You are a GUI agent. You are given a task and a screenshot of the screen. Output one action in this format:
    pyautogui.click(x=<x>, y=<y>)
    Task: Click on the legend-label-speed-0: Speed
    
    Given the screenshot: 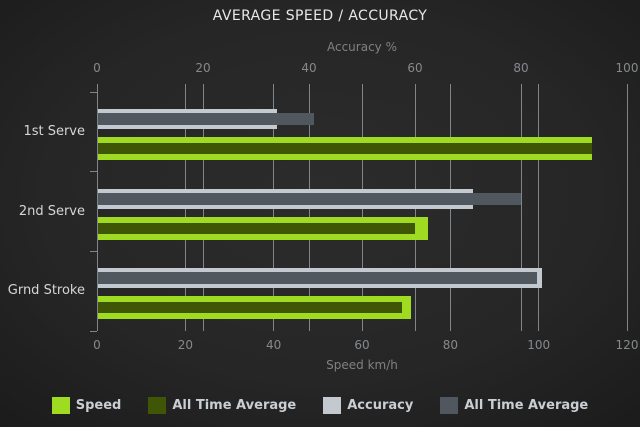 What is the action you would take?
    pyautogui.click(x=98, y=405)
    